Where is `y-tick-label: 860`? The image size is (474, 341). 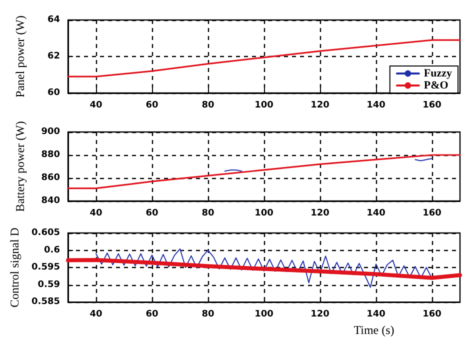
y-tick-label: 860 is located at coordinates (50, 178).